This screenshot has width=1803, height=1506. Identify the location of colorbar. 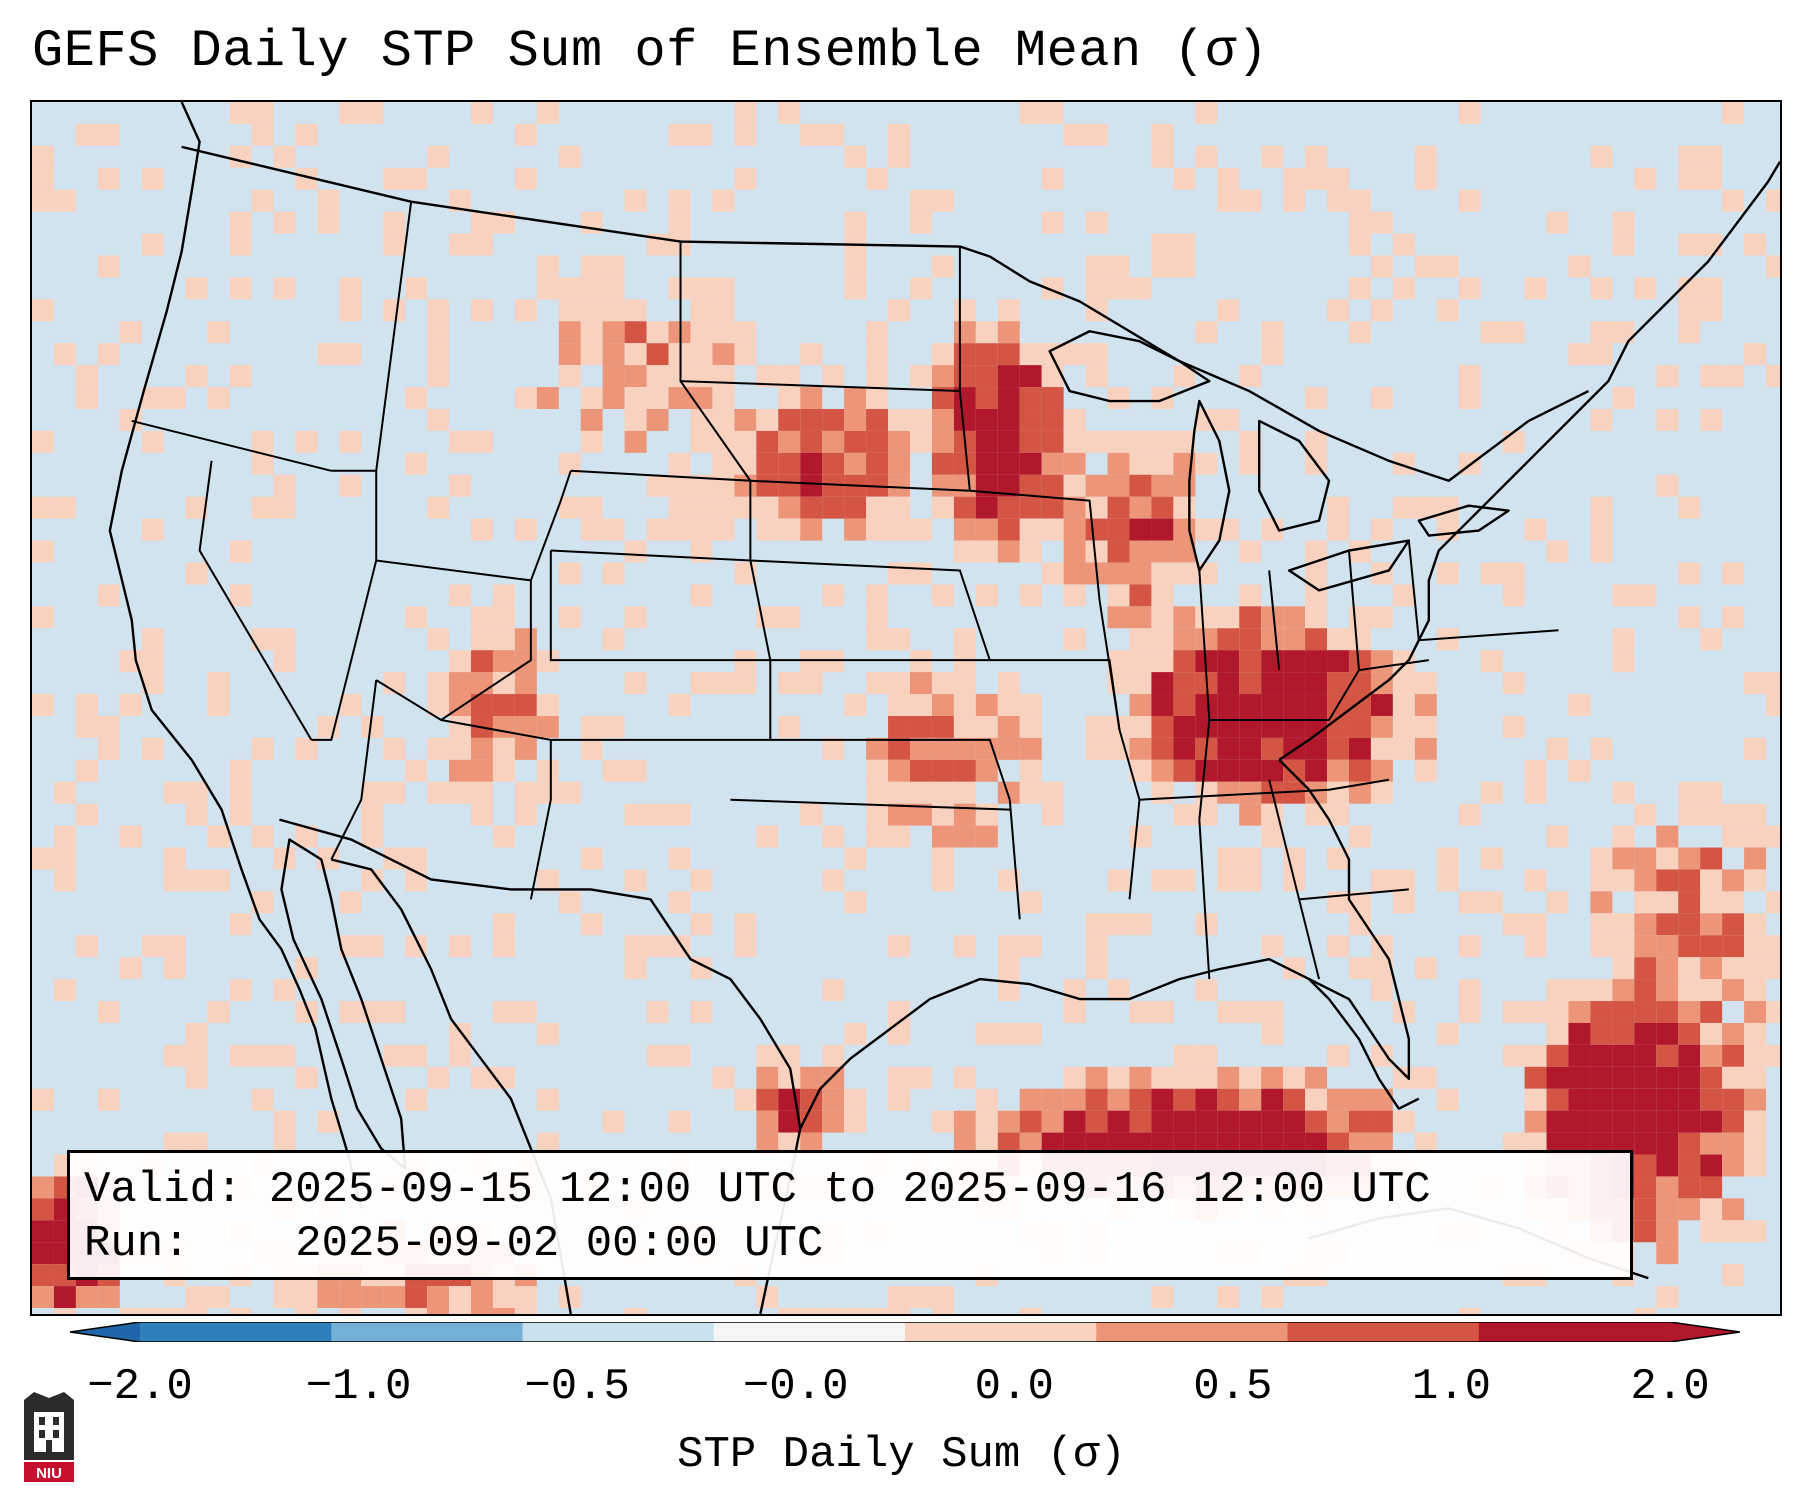
(905, 1332).